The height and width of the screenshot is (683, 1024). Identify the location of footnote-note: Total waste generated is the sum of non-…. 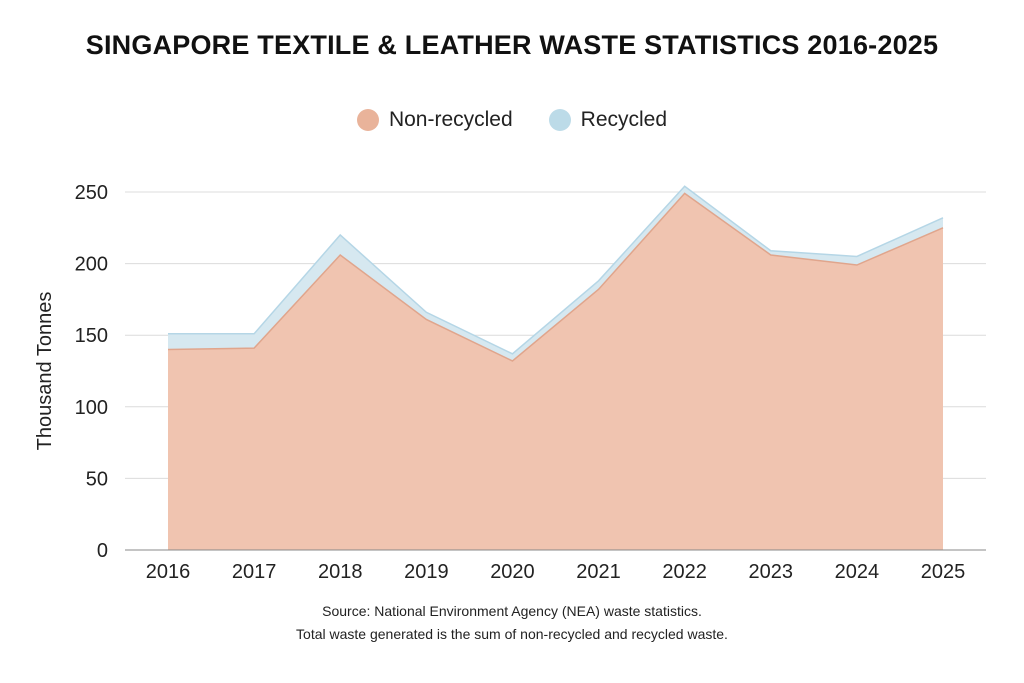
(512, 634).